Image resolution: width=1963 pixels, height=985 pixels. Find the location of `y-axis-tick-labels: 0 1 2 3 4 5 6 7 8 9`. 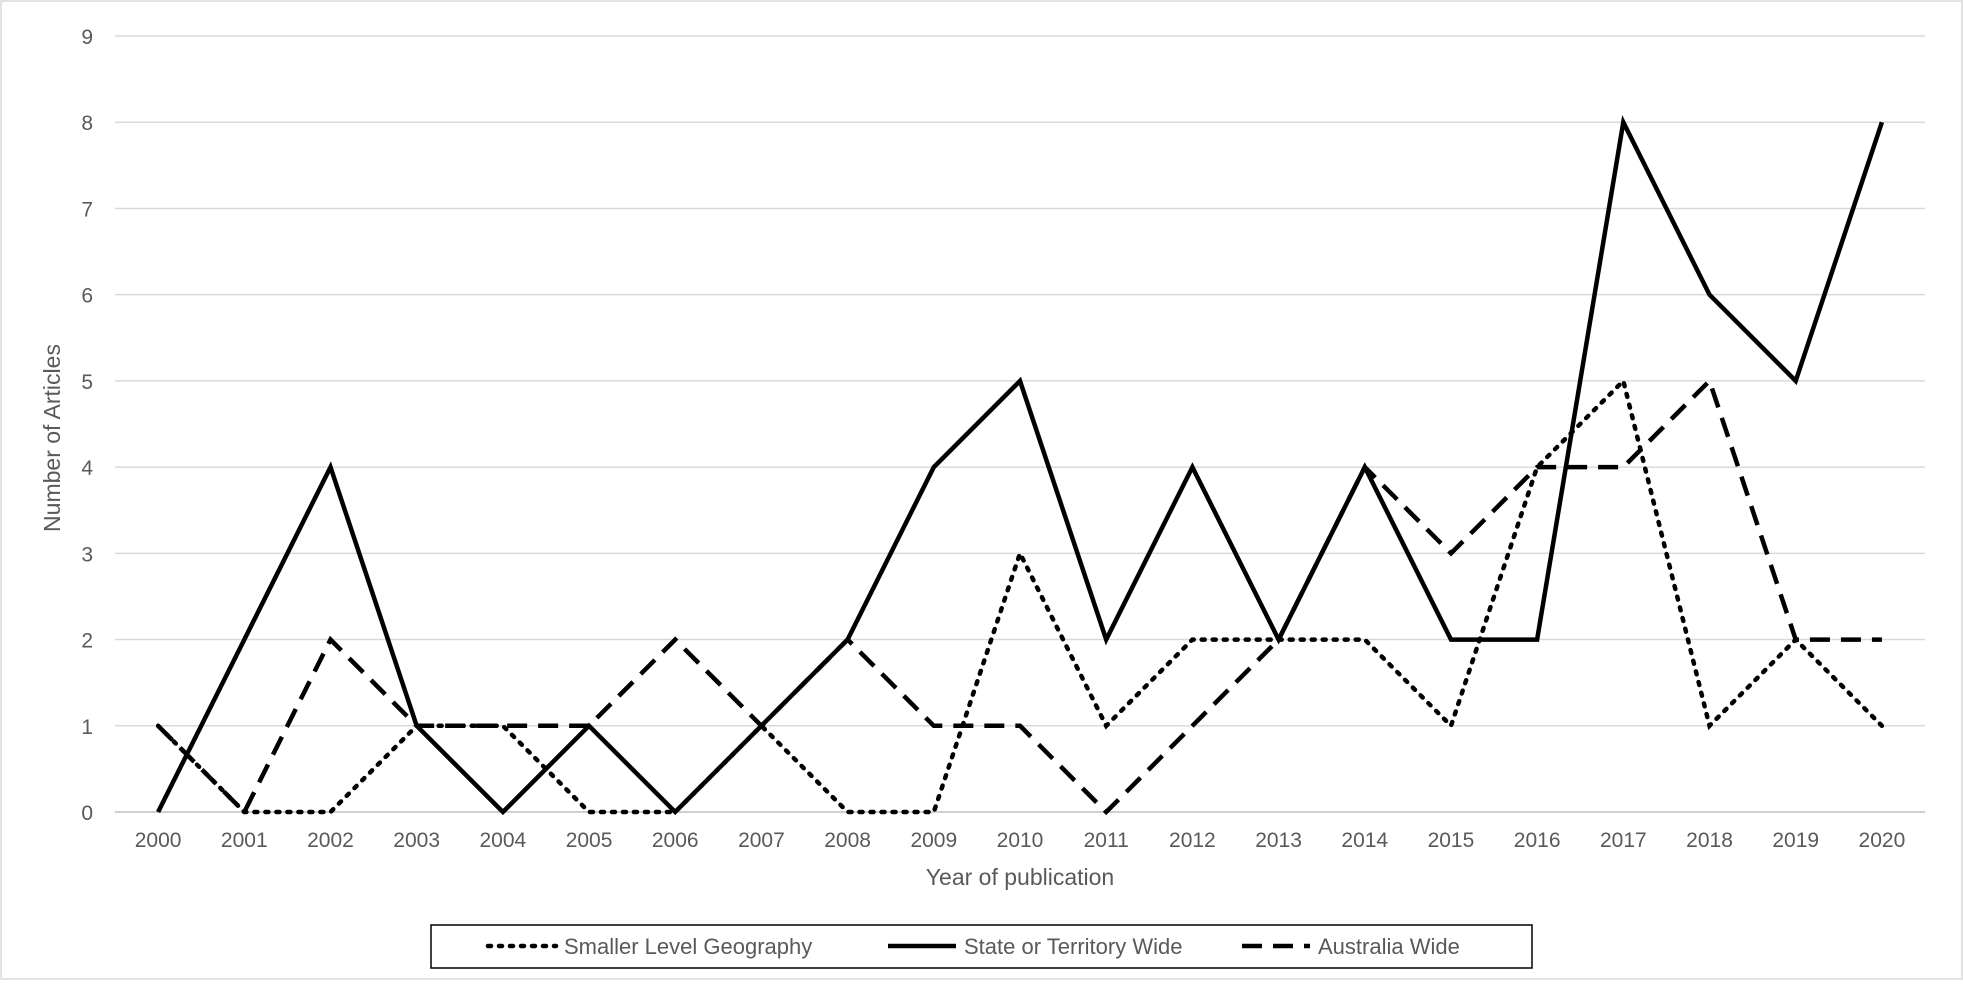

y-axis-tick-labels: 0 1 2 3 4 5 6 7 8 9 is located at coordinates (87, 425).